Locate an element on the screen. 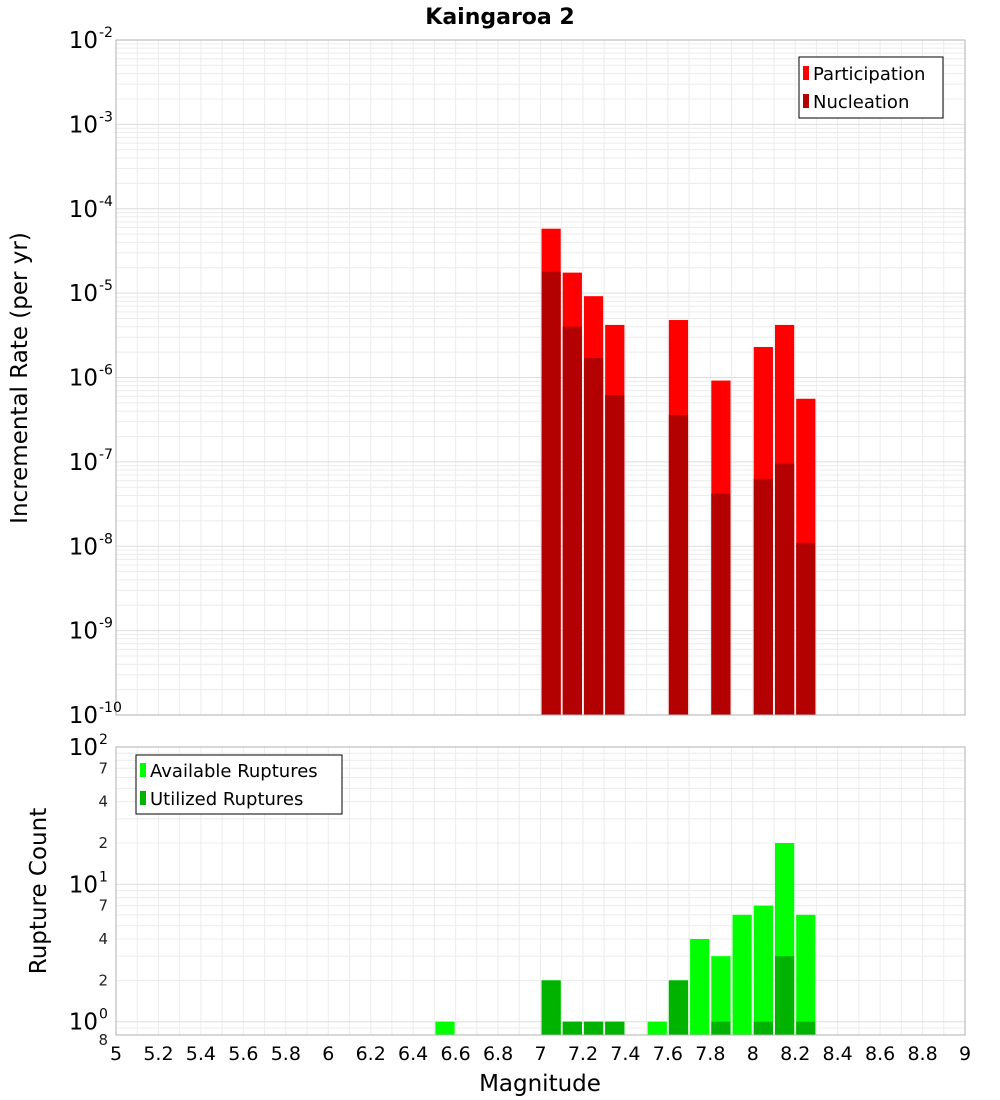  x-tick-label: 6.6 is located at coordinates (455, 1054).